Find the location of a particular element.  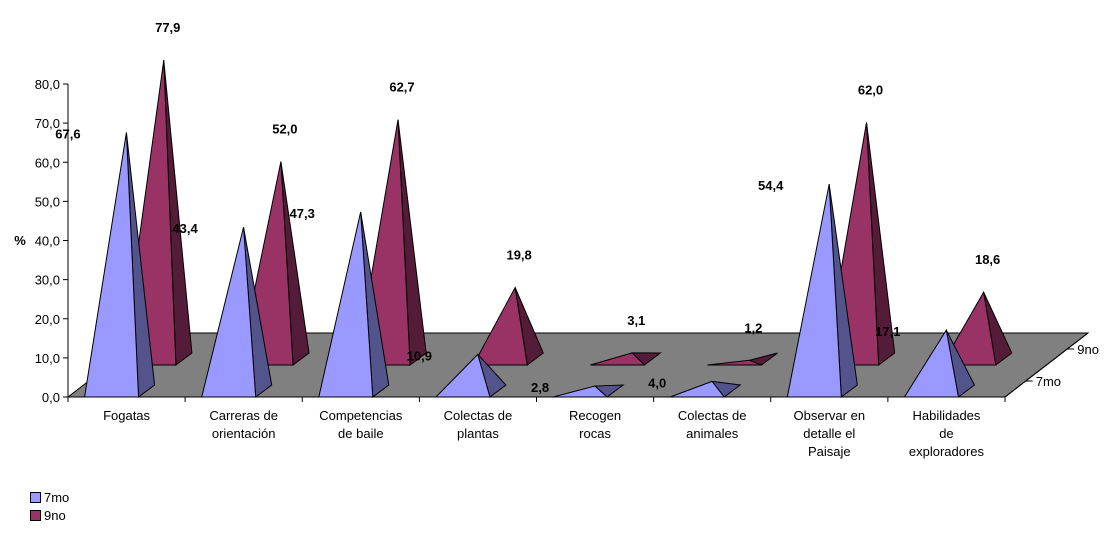

x-category-label: detalle el is located at coordinates (829, 433).